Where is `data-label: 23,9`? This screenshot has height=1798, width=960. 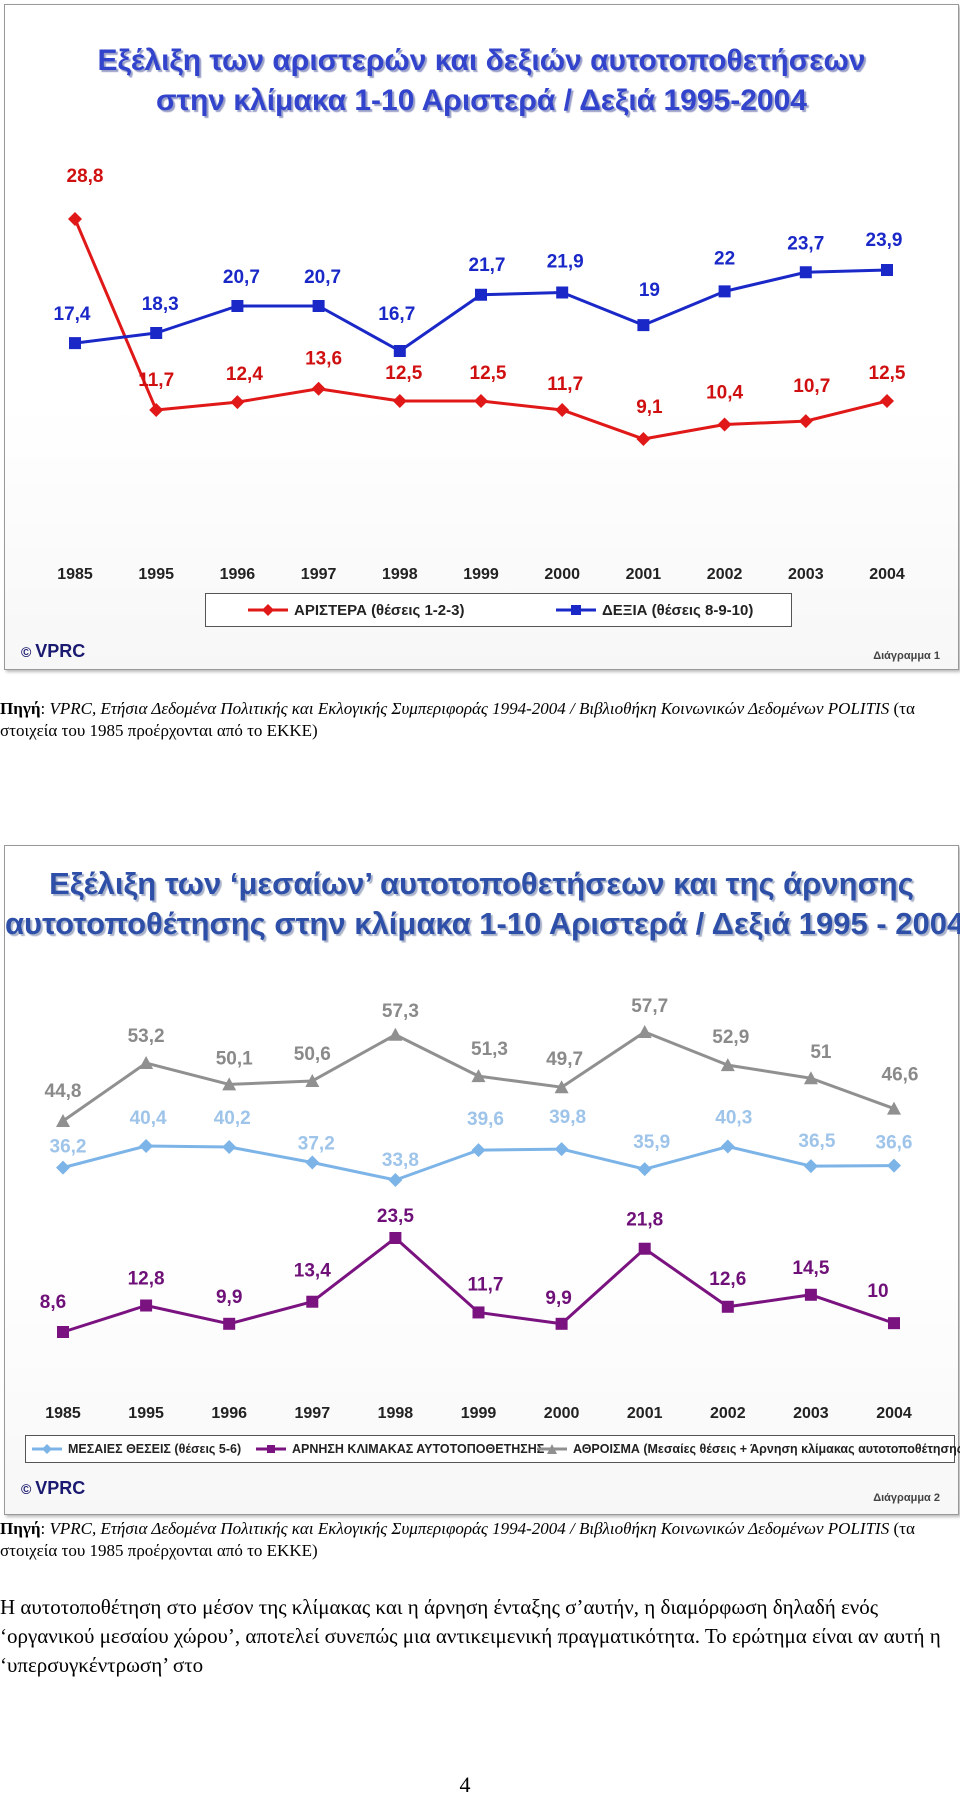
data-label: 23,9 is located at coordinates (884, 240).